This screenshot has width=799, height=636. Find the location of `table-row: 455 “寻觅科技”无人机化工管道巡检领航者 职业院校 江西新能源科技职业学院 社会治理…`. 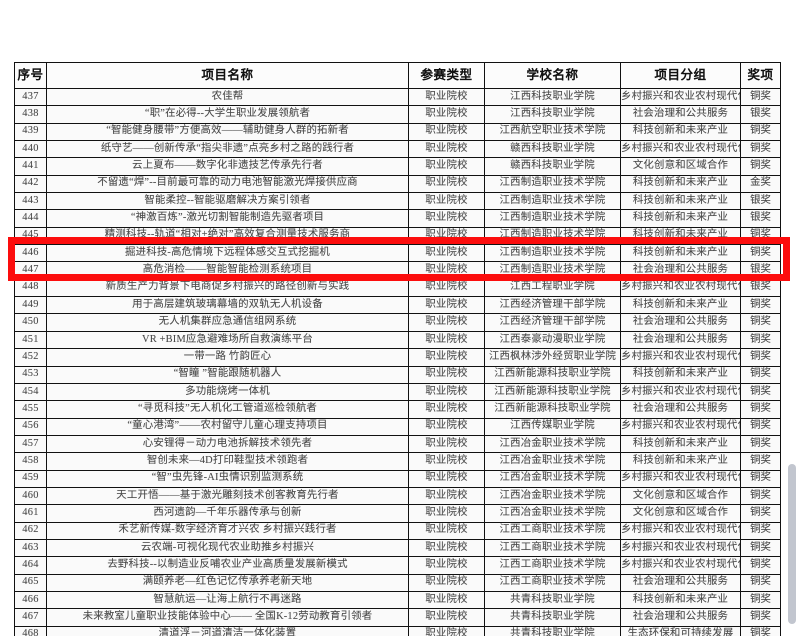

table-row: 455 “寻觅科技”无人机化工管道巡检领航者 职业院校 江西新能源科技职业学院 社会治理… is located at coordinates (397, 409).